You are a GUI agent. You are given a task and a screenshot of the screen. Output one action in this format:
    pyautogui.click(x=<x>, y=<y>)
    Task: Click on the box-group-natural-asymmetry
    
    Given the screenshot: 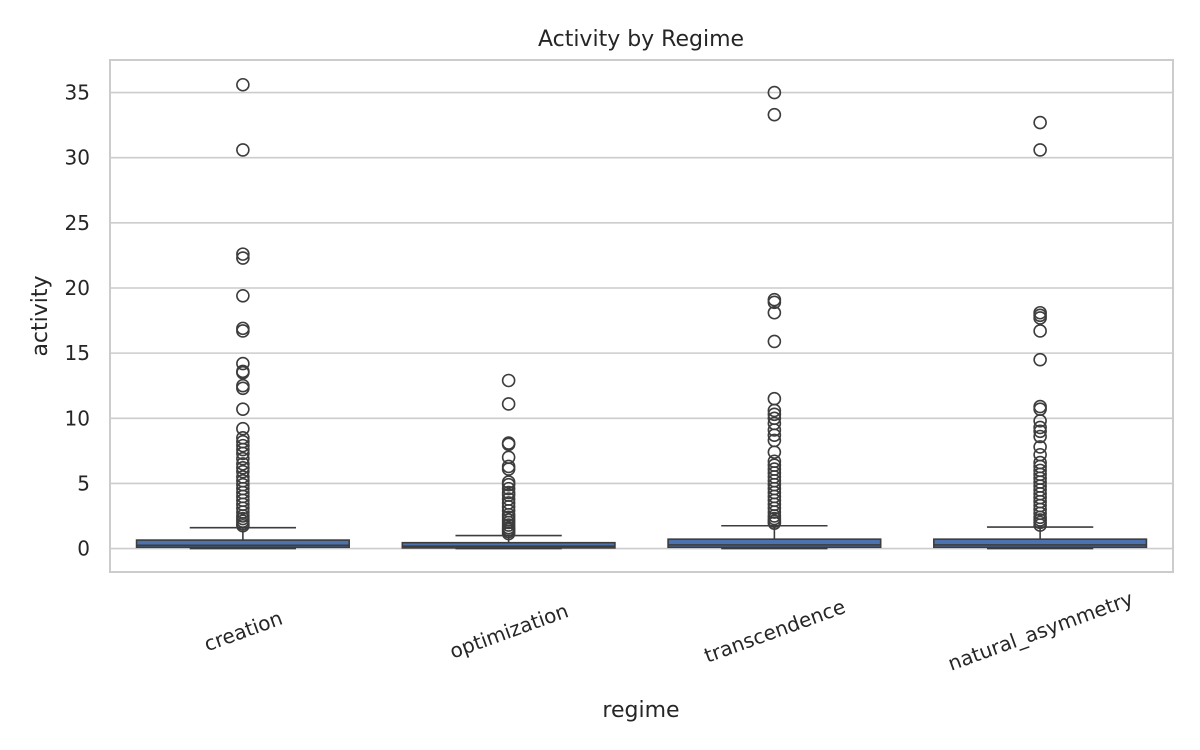 What is the action you would take?
    pyautogui.click(x=1040, y=332)
    